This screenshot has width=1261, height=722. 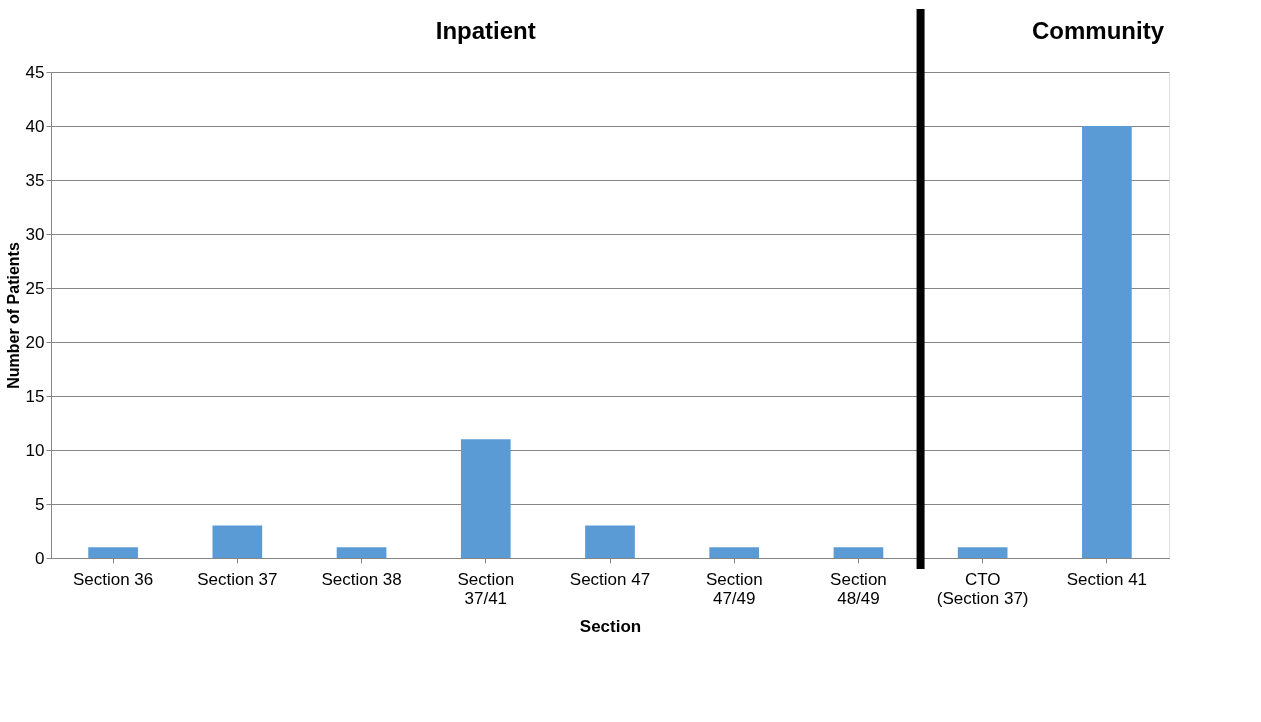 What do you see at coordinates (35, 126) in the screenshot?
I see `y-tick-label: 40` at bounding box center [35, 126].